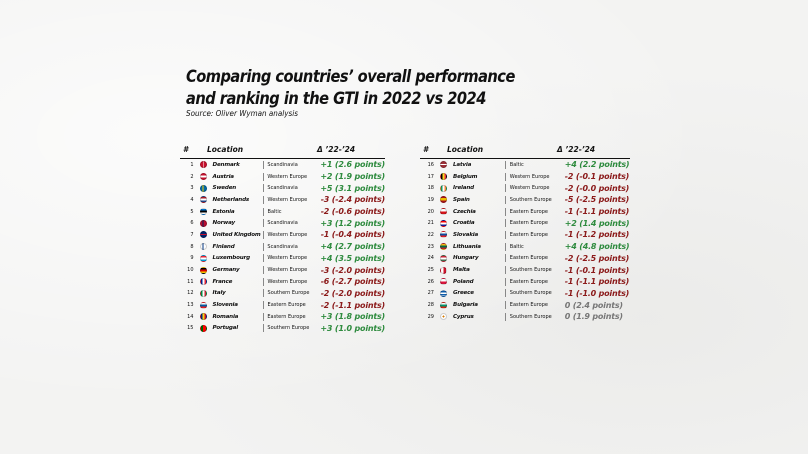 This screenshot has width=808, height=454. Describe the element at coordinates (203, 247) in the screenshot. I see `finland-flag-icon` at that location.